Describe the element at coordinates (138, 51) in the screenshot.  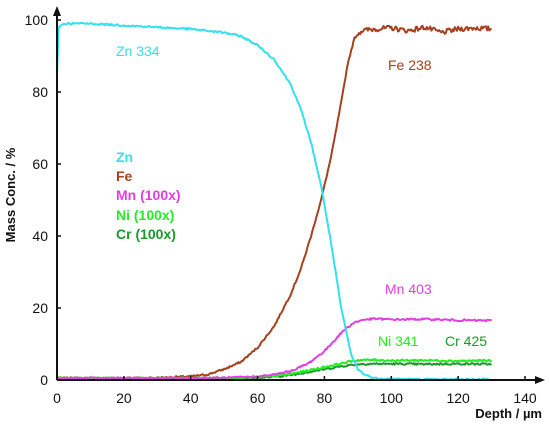
I see `annotation-zn: Zn 334` at that location.